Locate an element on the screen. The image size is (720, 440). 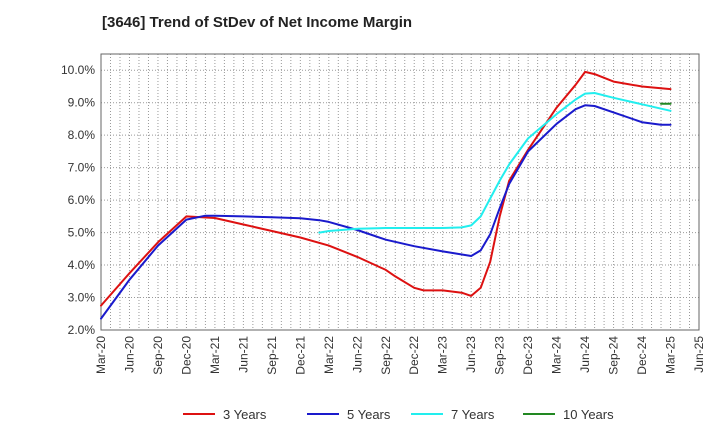
x-tick-label: Mar-25 is located at coordinates (671, 355).